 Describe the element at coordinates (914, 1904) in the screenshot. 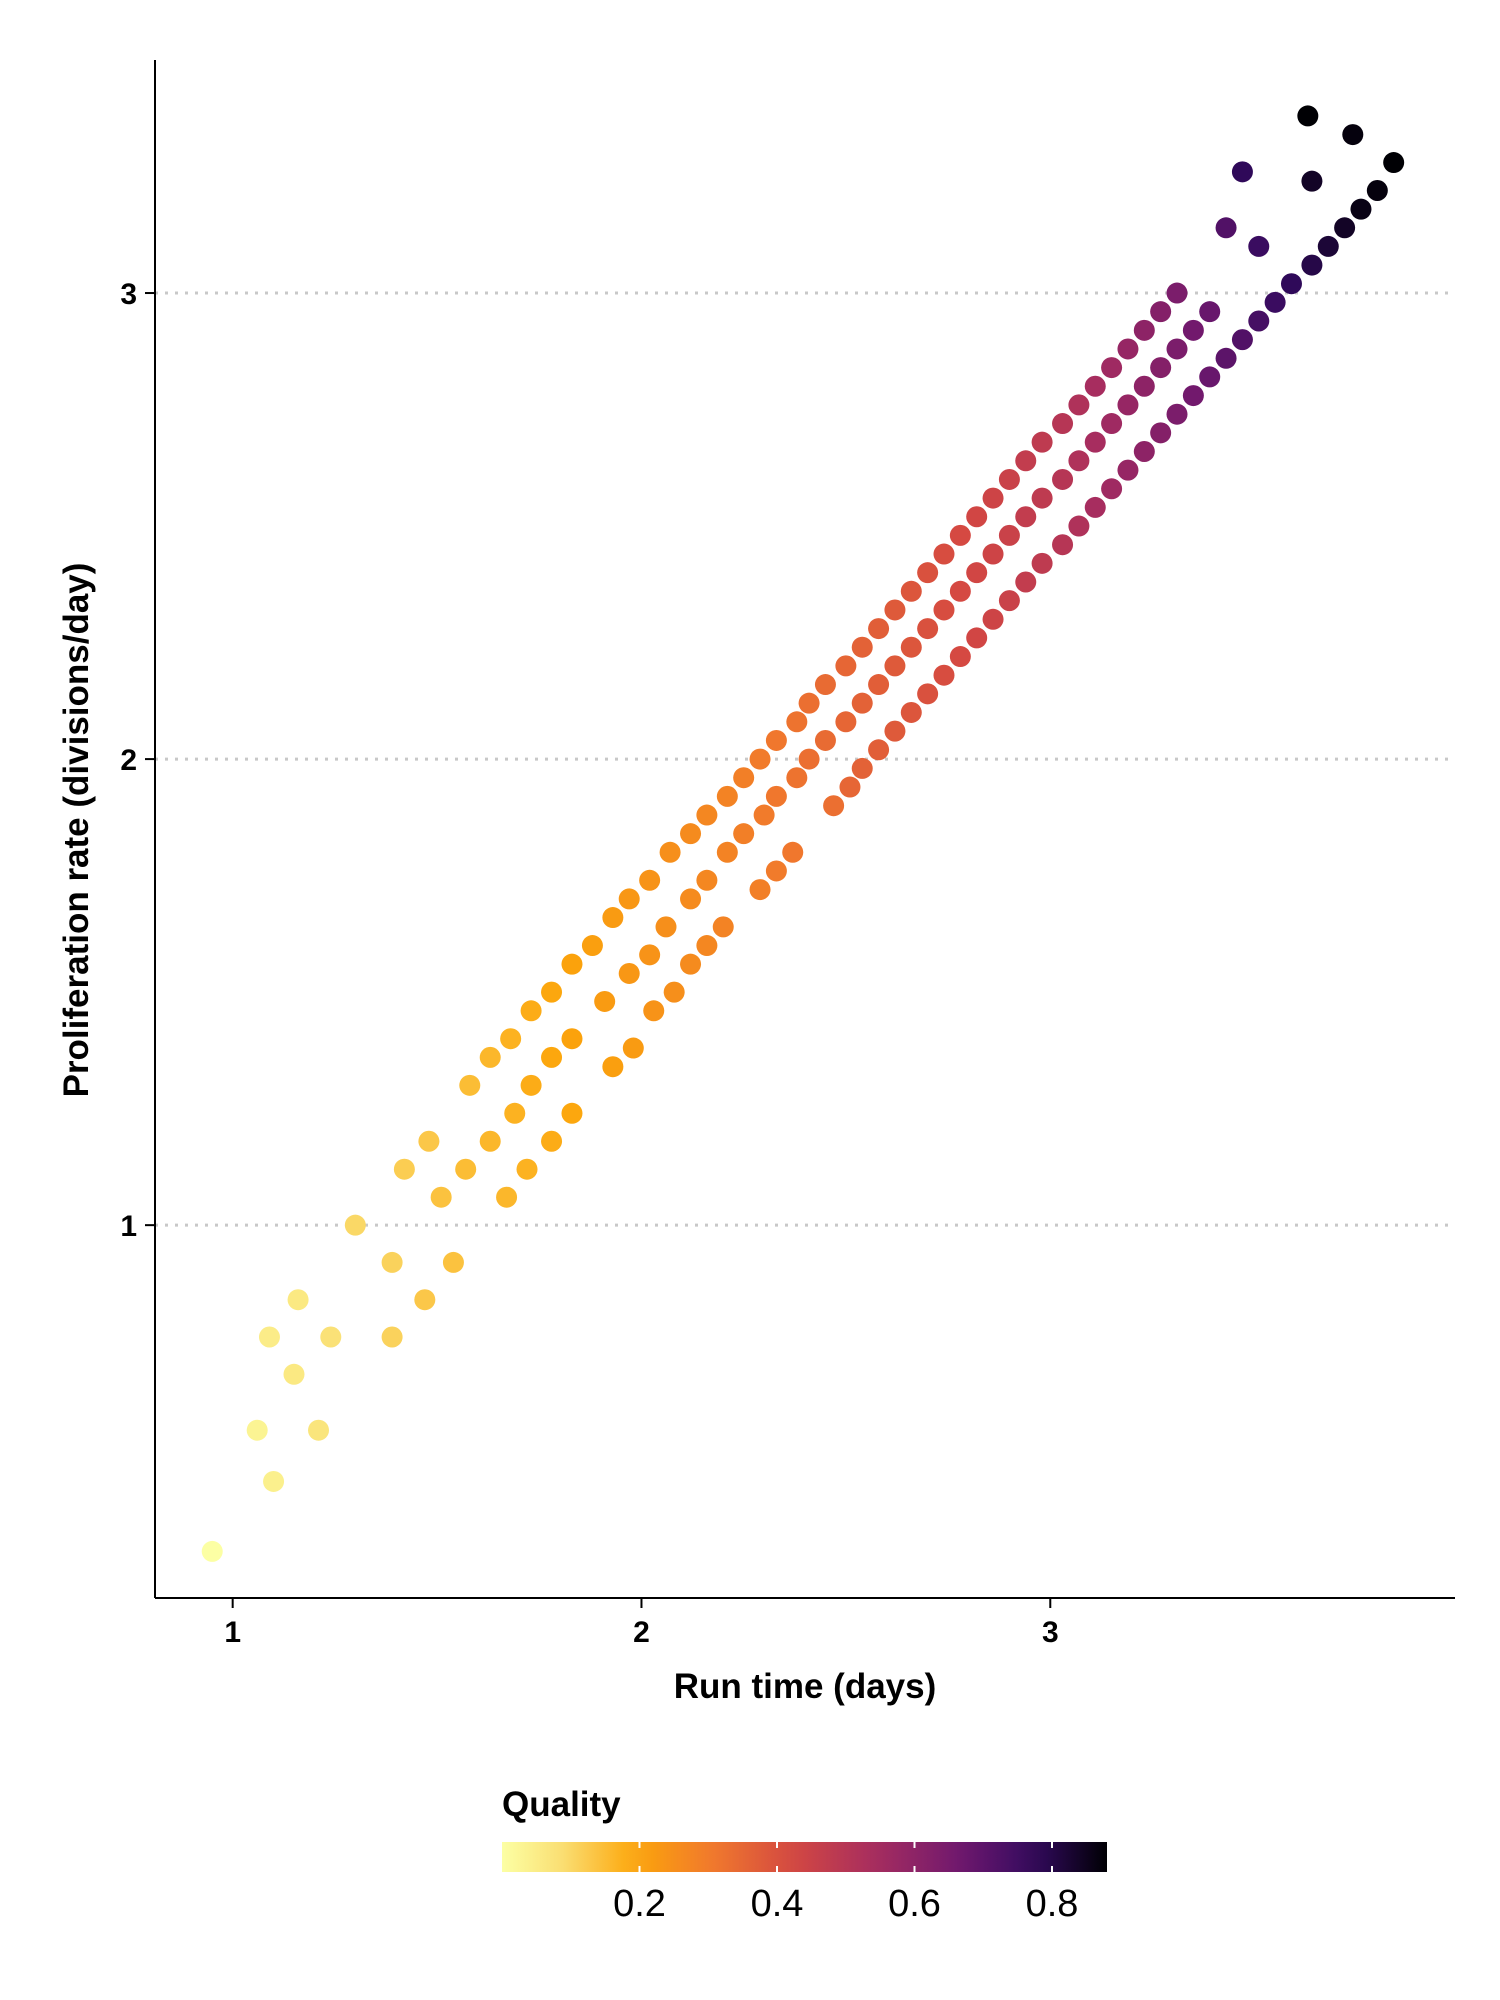

I see `colorbar-tick-label: 0.6` at that location.